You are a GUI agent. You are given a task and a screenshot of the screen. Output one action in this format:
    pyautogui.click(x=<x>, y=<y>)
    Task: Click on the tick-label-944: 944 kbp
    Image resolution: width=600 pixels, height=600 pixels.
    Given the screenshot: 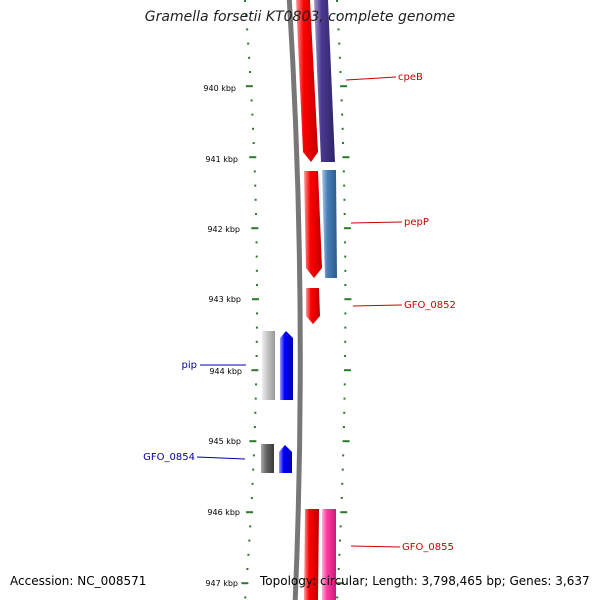 What is the action you would take?
    pyautogui.click(x=225, y=371)
    